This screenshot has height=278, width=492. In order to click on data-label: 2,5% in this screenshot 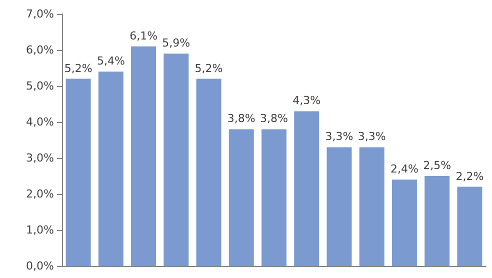, I will do `click(437, 165)`.